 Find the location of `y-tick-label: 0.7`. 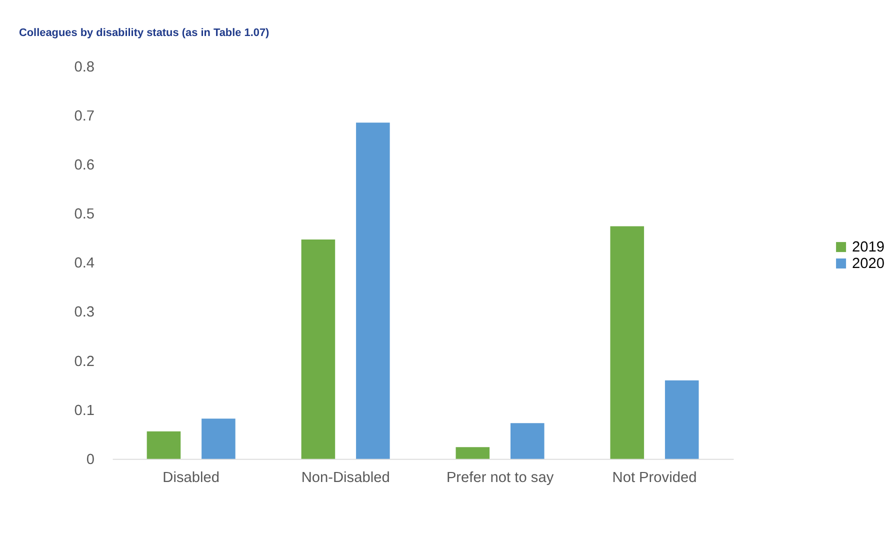

y-tick-label: 0.7 is located at coordinates (84, 116).